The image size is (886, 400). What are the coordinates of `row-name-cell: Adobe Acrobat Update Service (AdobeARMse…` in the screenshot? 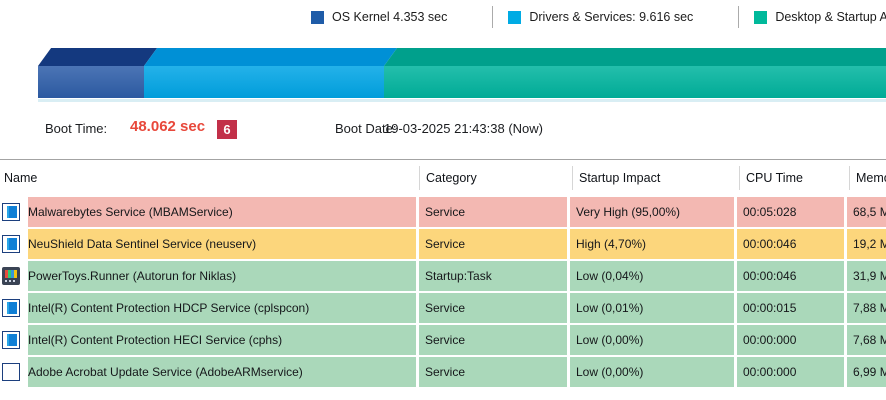 It's located at (222, 372).